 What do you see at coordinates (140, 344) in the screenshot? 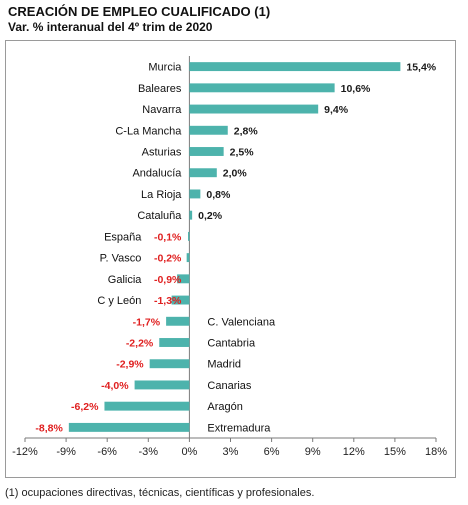
I see `value-label: -2,2%` at bounding box center [140, 344].